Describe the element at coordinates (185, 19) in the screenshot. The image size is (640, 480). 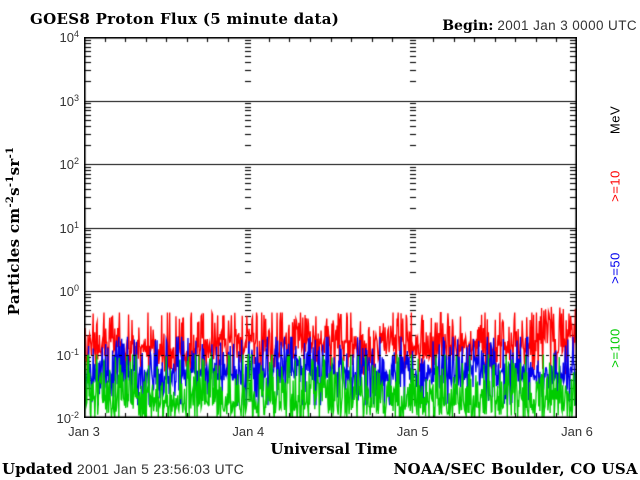
I see `chart-title: GOES8 Proton Flux (5 minute data)` at that location.